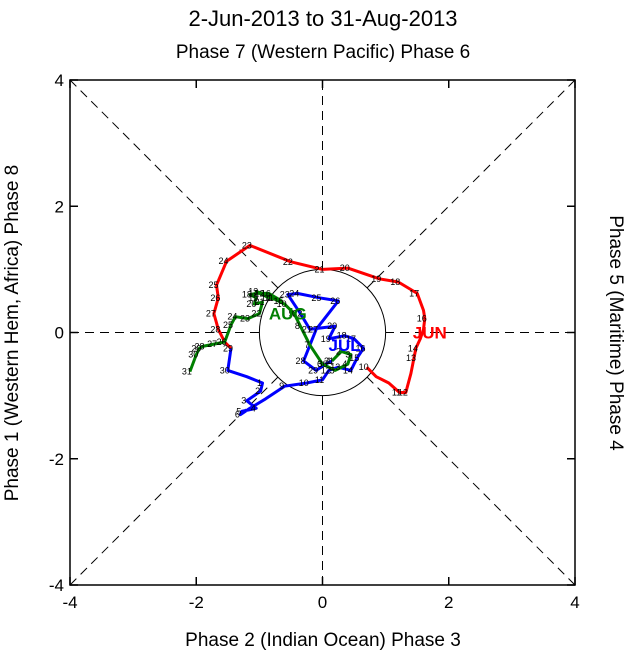 The image size is (628, 656). Describe the element at coordinates (615, 333) in the screenshot. I see `right-axis-label: Phase 5 (Maritime) Phase 4` at that location.